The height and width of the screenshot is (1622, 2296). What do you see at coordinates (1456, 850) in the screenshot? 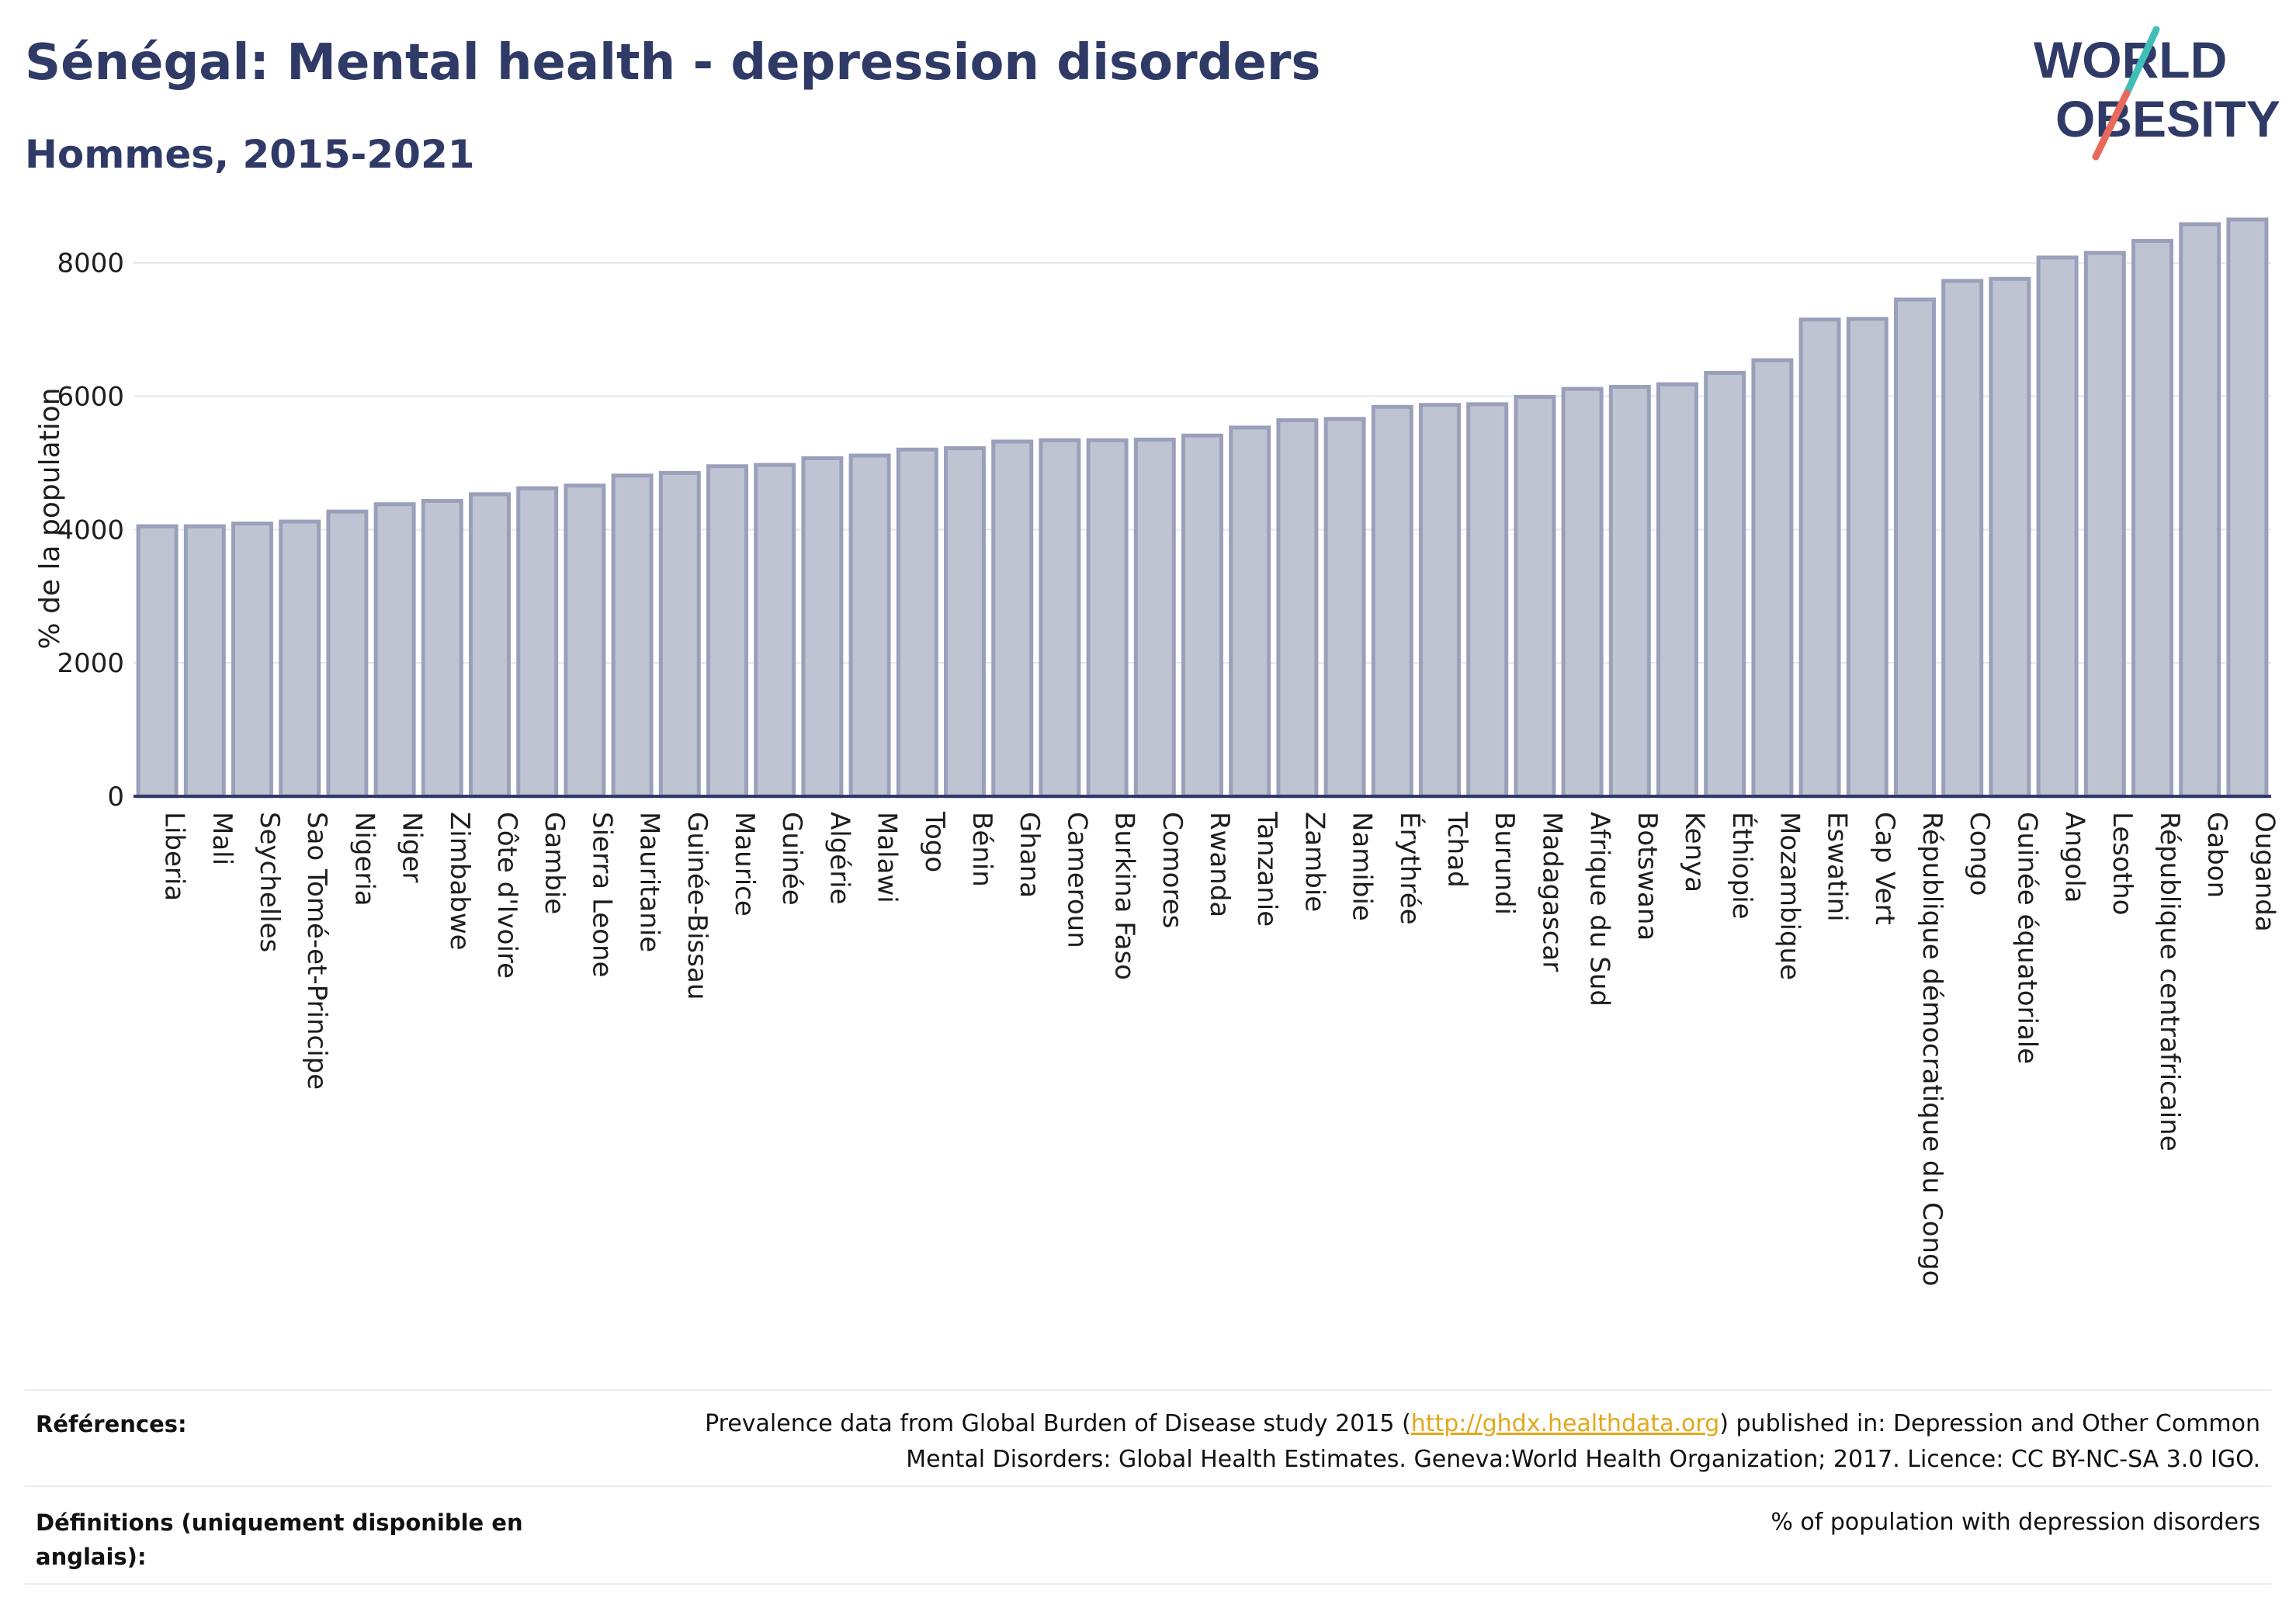
I see `x-tick-label: Tchad` at bounding box center [1456, 850].